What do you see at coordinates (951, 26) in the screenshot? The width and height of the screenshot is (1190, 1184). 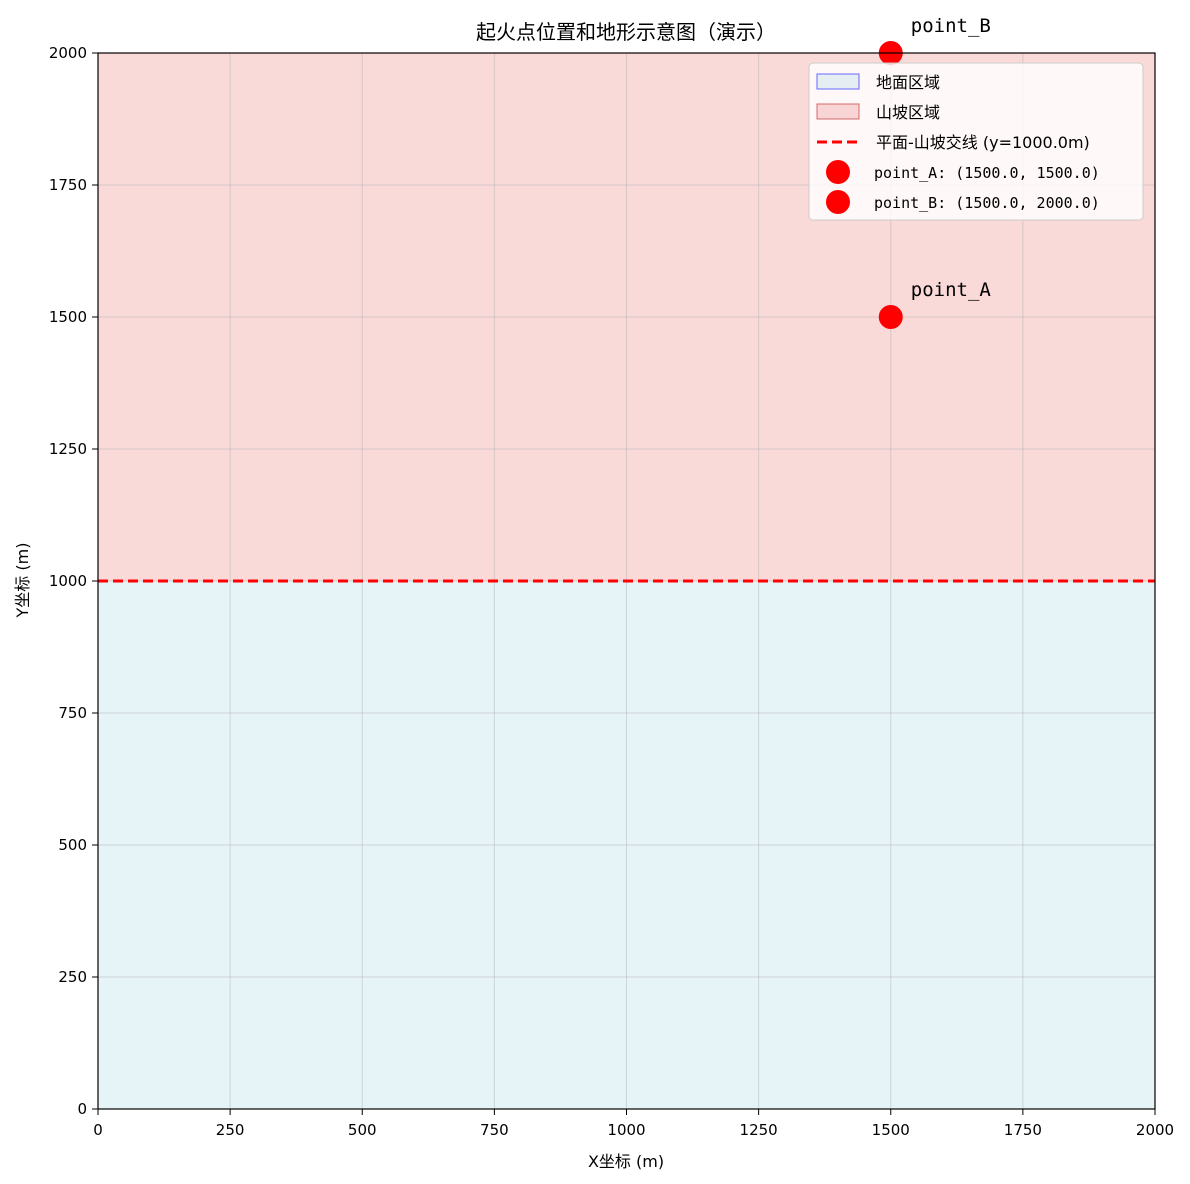 I see `point-annotation-point-b: point_B` at bounding box center [951, 26].